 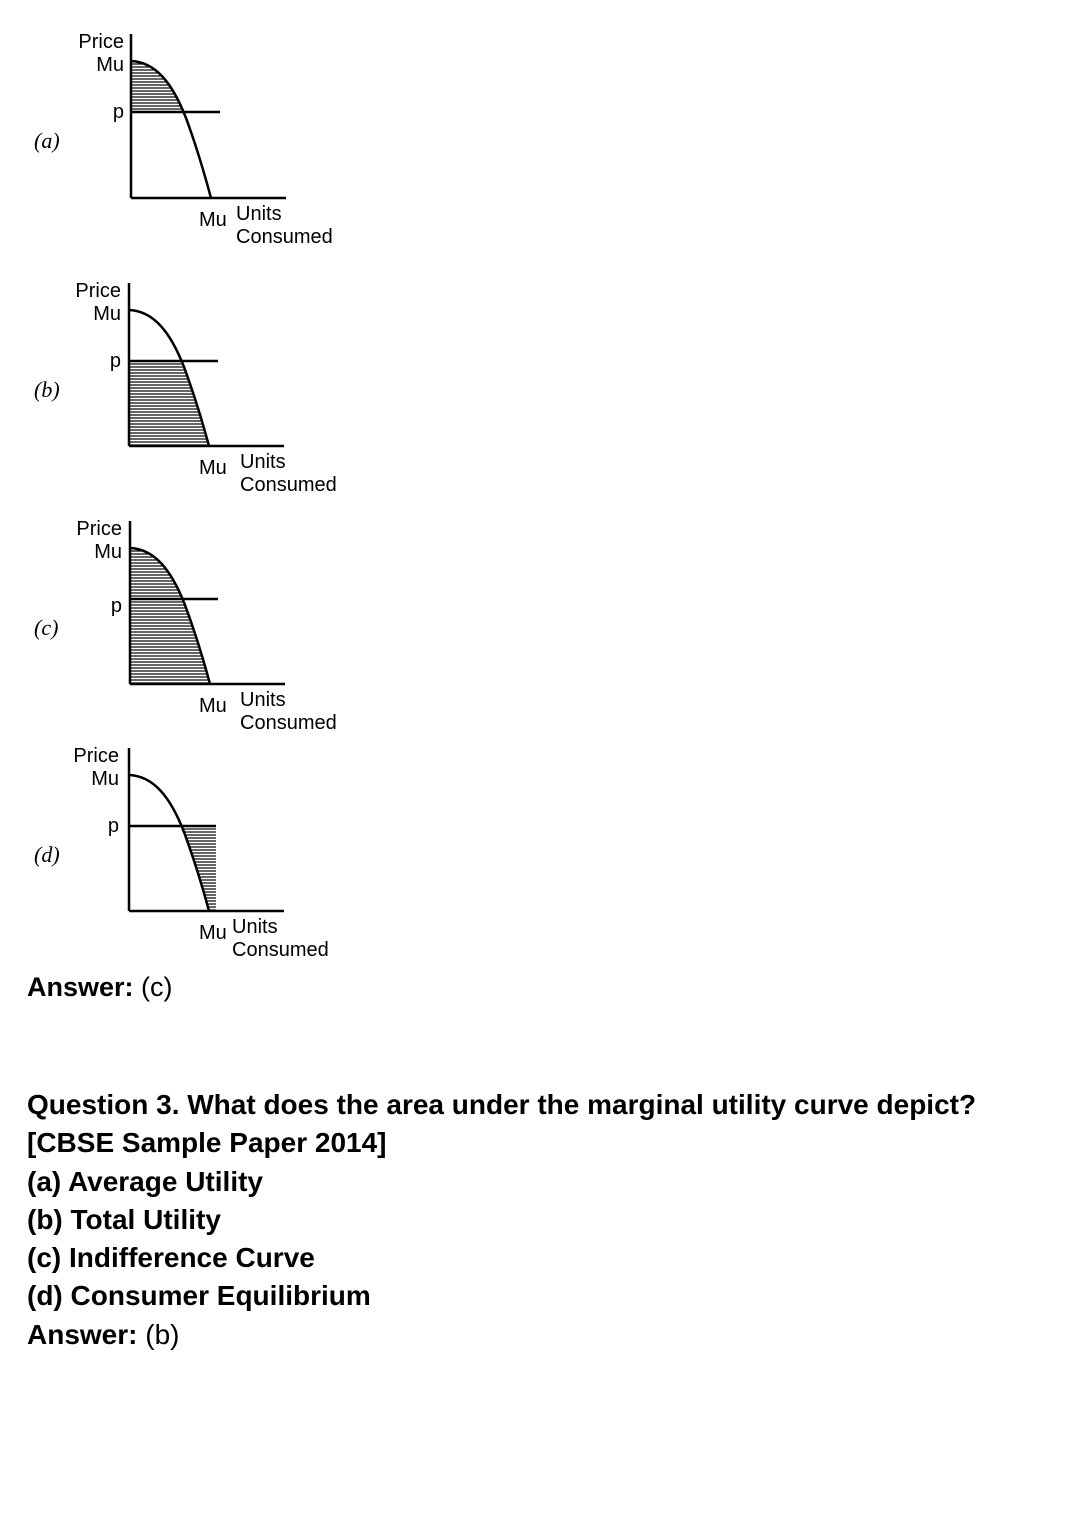 I want to click on option-c: (c) Indifference Curve, so click(x=171, y=1258).